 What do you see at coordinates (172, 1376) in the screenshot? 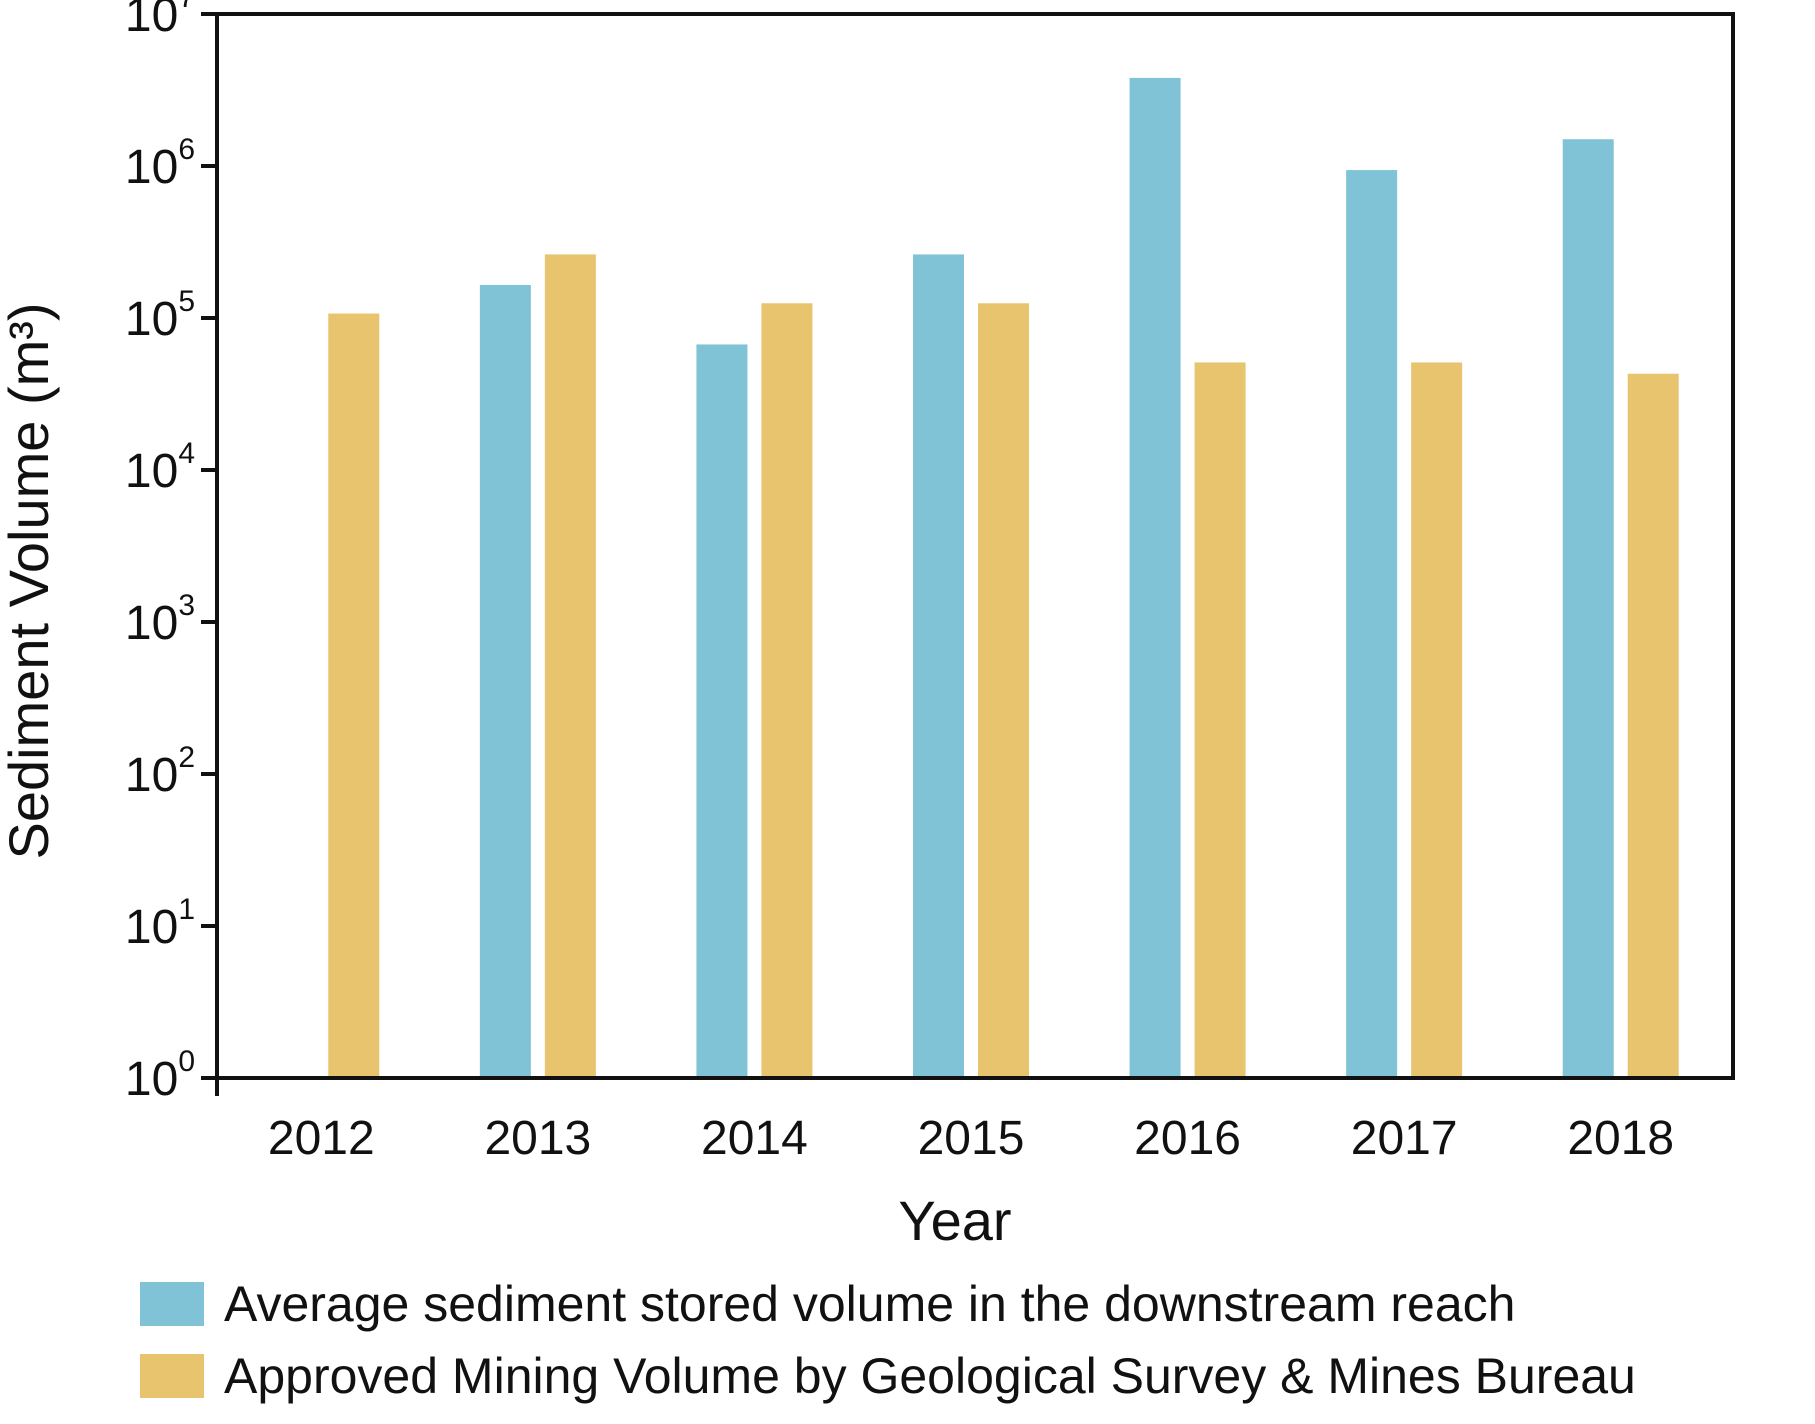
I see `legend-swatch-approved-mining` at bounding box center [172, 1376].